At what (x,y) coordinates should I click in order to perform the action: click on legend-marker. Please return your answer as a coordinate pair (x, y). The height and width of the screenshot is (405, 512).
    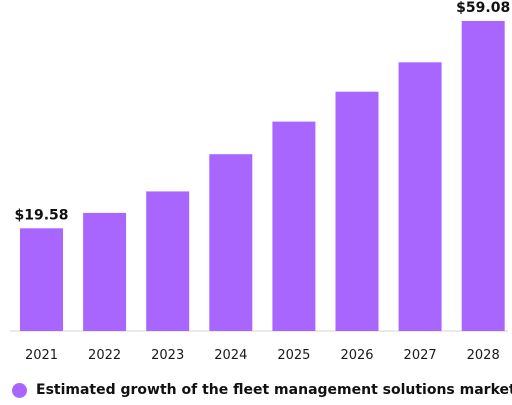
    Looking at the image, I should click on (19, 390).